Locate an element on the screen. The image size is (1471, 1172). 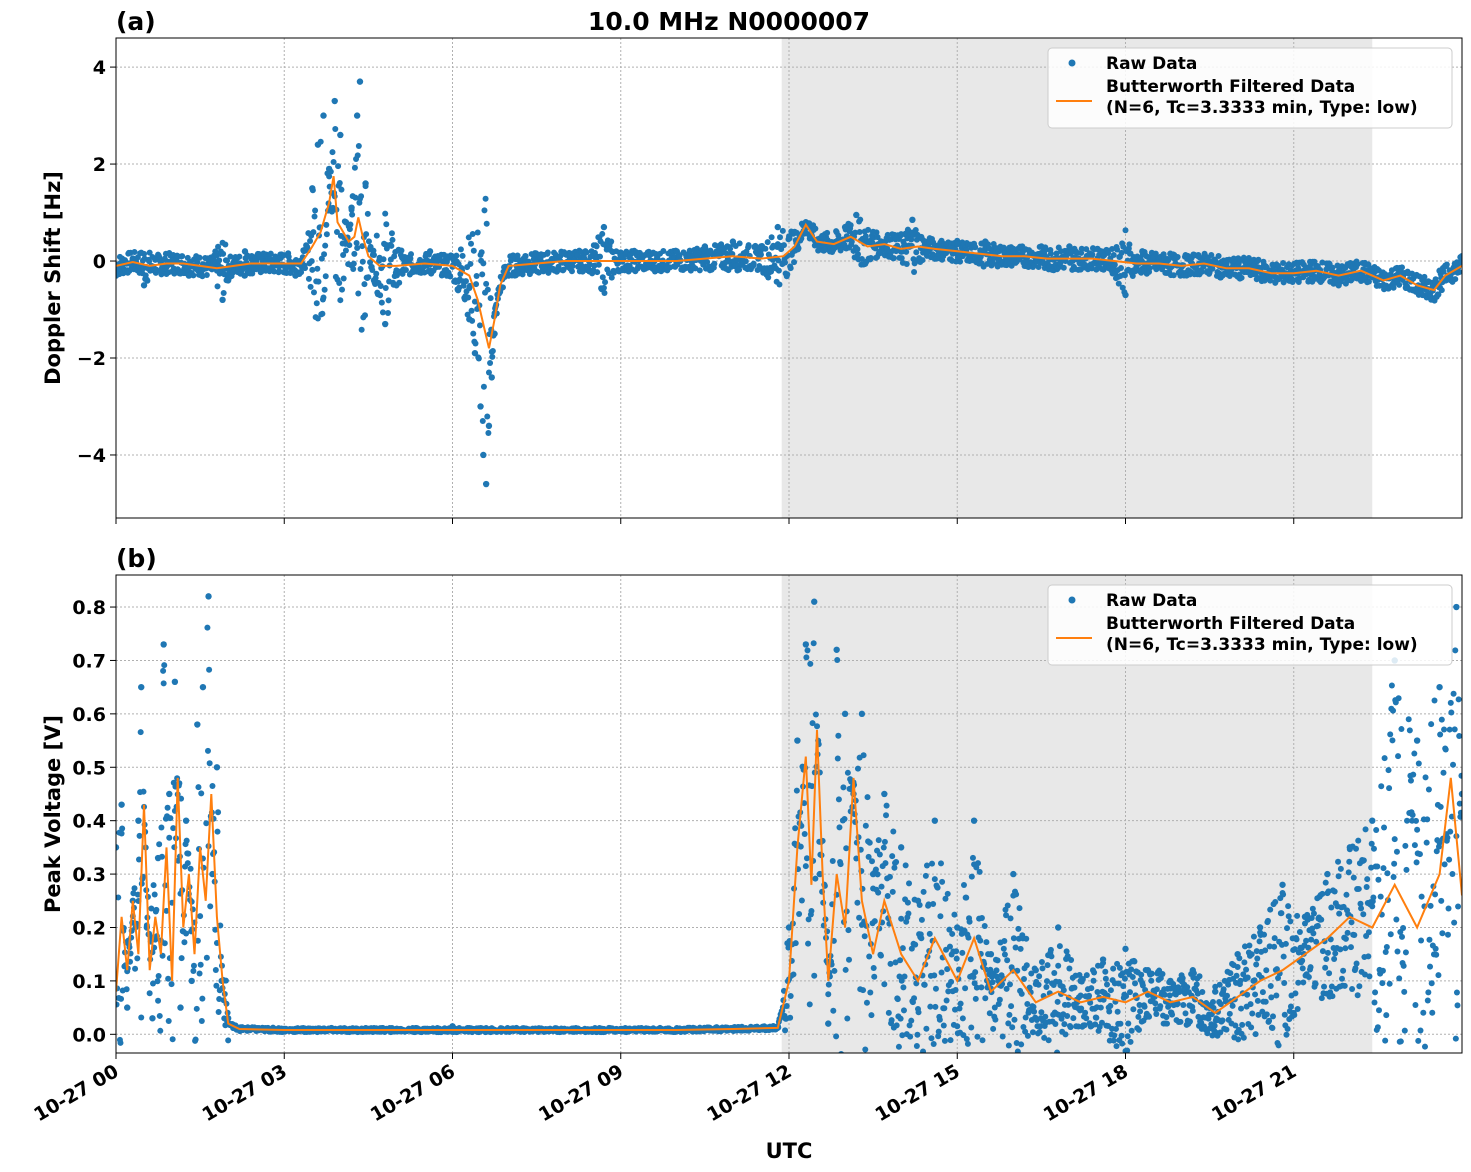
y-tick-label: −4 is located at coordinates (91, 456).